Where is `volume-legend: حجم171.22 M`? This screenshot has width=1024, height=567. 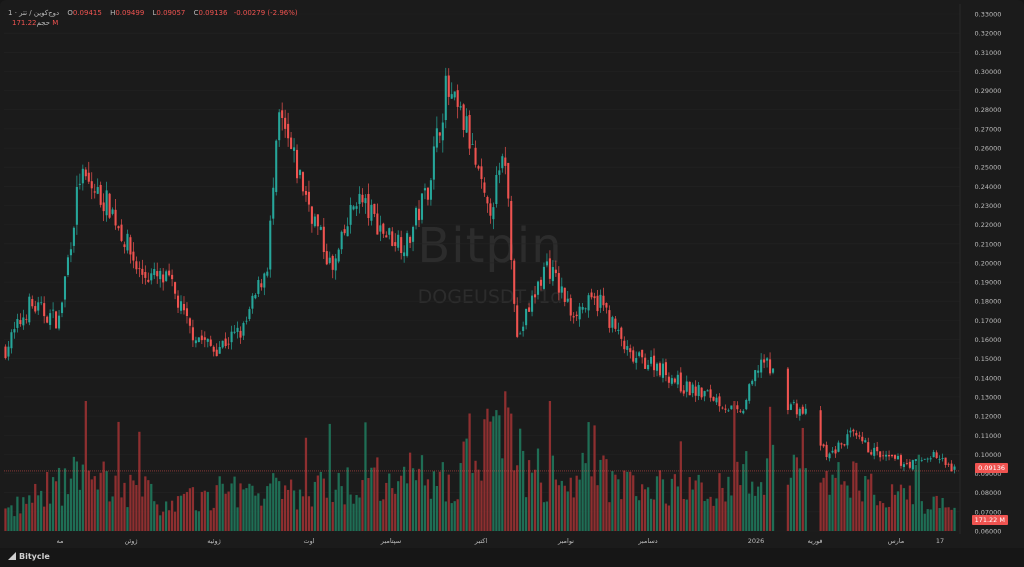 volume-legend: حجم171.22 M is located at coordinates (33, 23).